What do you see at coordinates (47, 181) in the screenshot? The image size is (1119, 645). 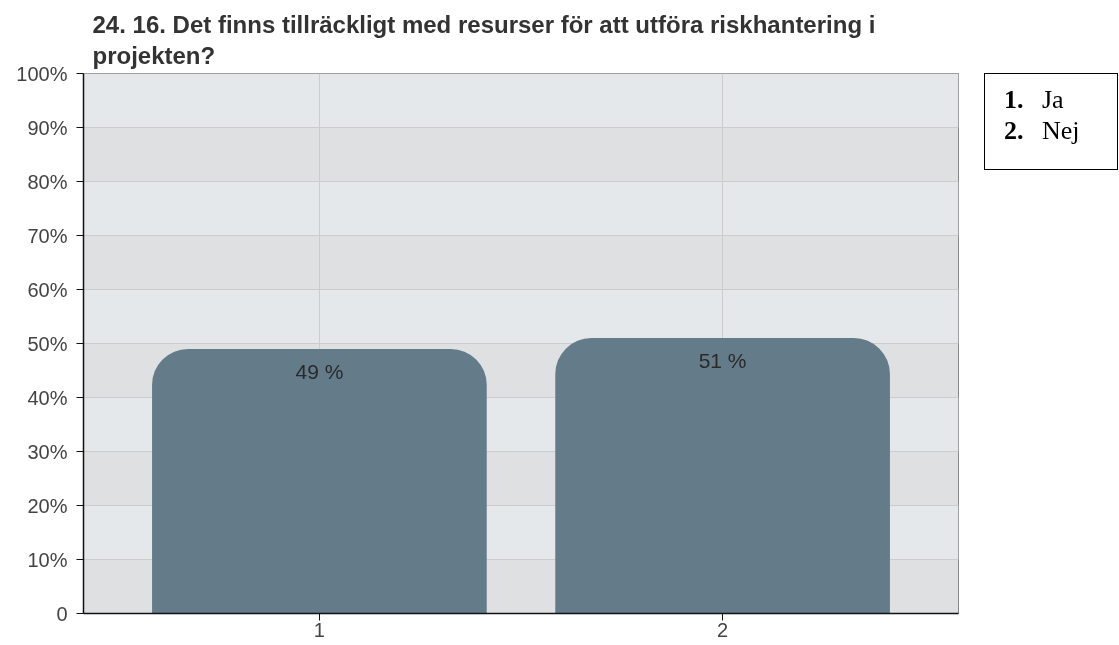 I see `y-tick-label: 80%` at bounding box center [47, 181].